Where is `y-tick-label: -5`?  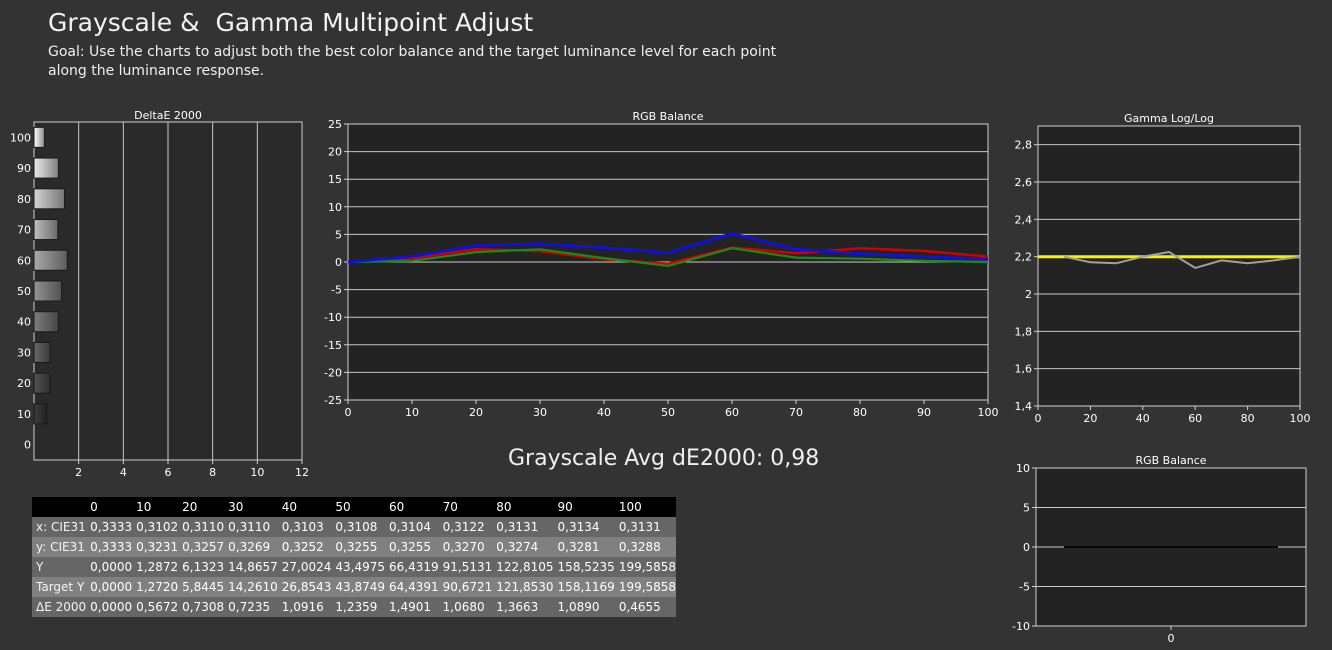 y-tick-label: -5 is located at coordinates (336, 290).